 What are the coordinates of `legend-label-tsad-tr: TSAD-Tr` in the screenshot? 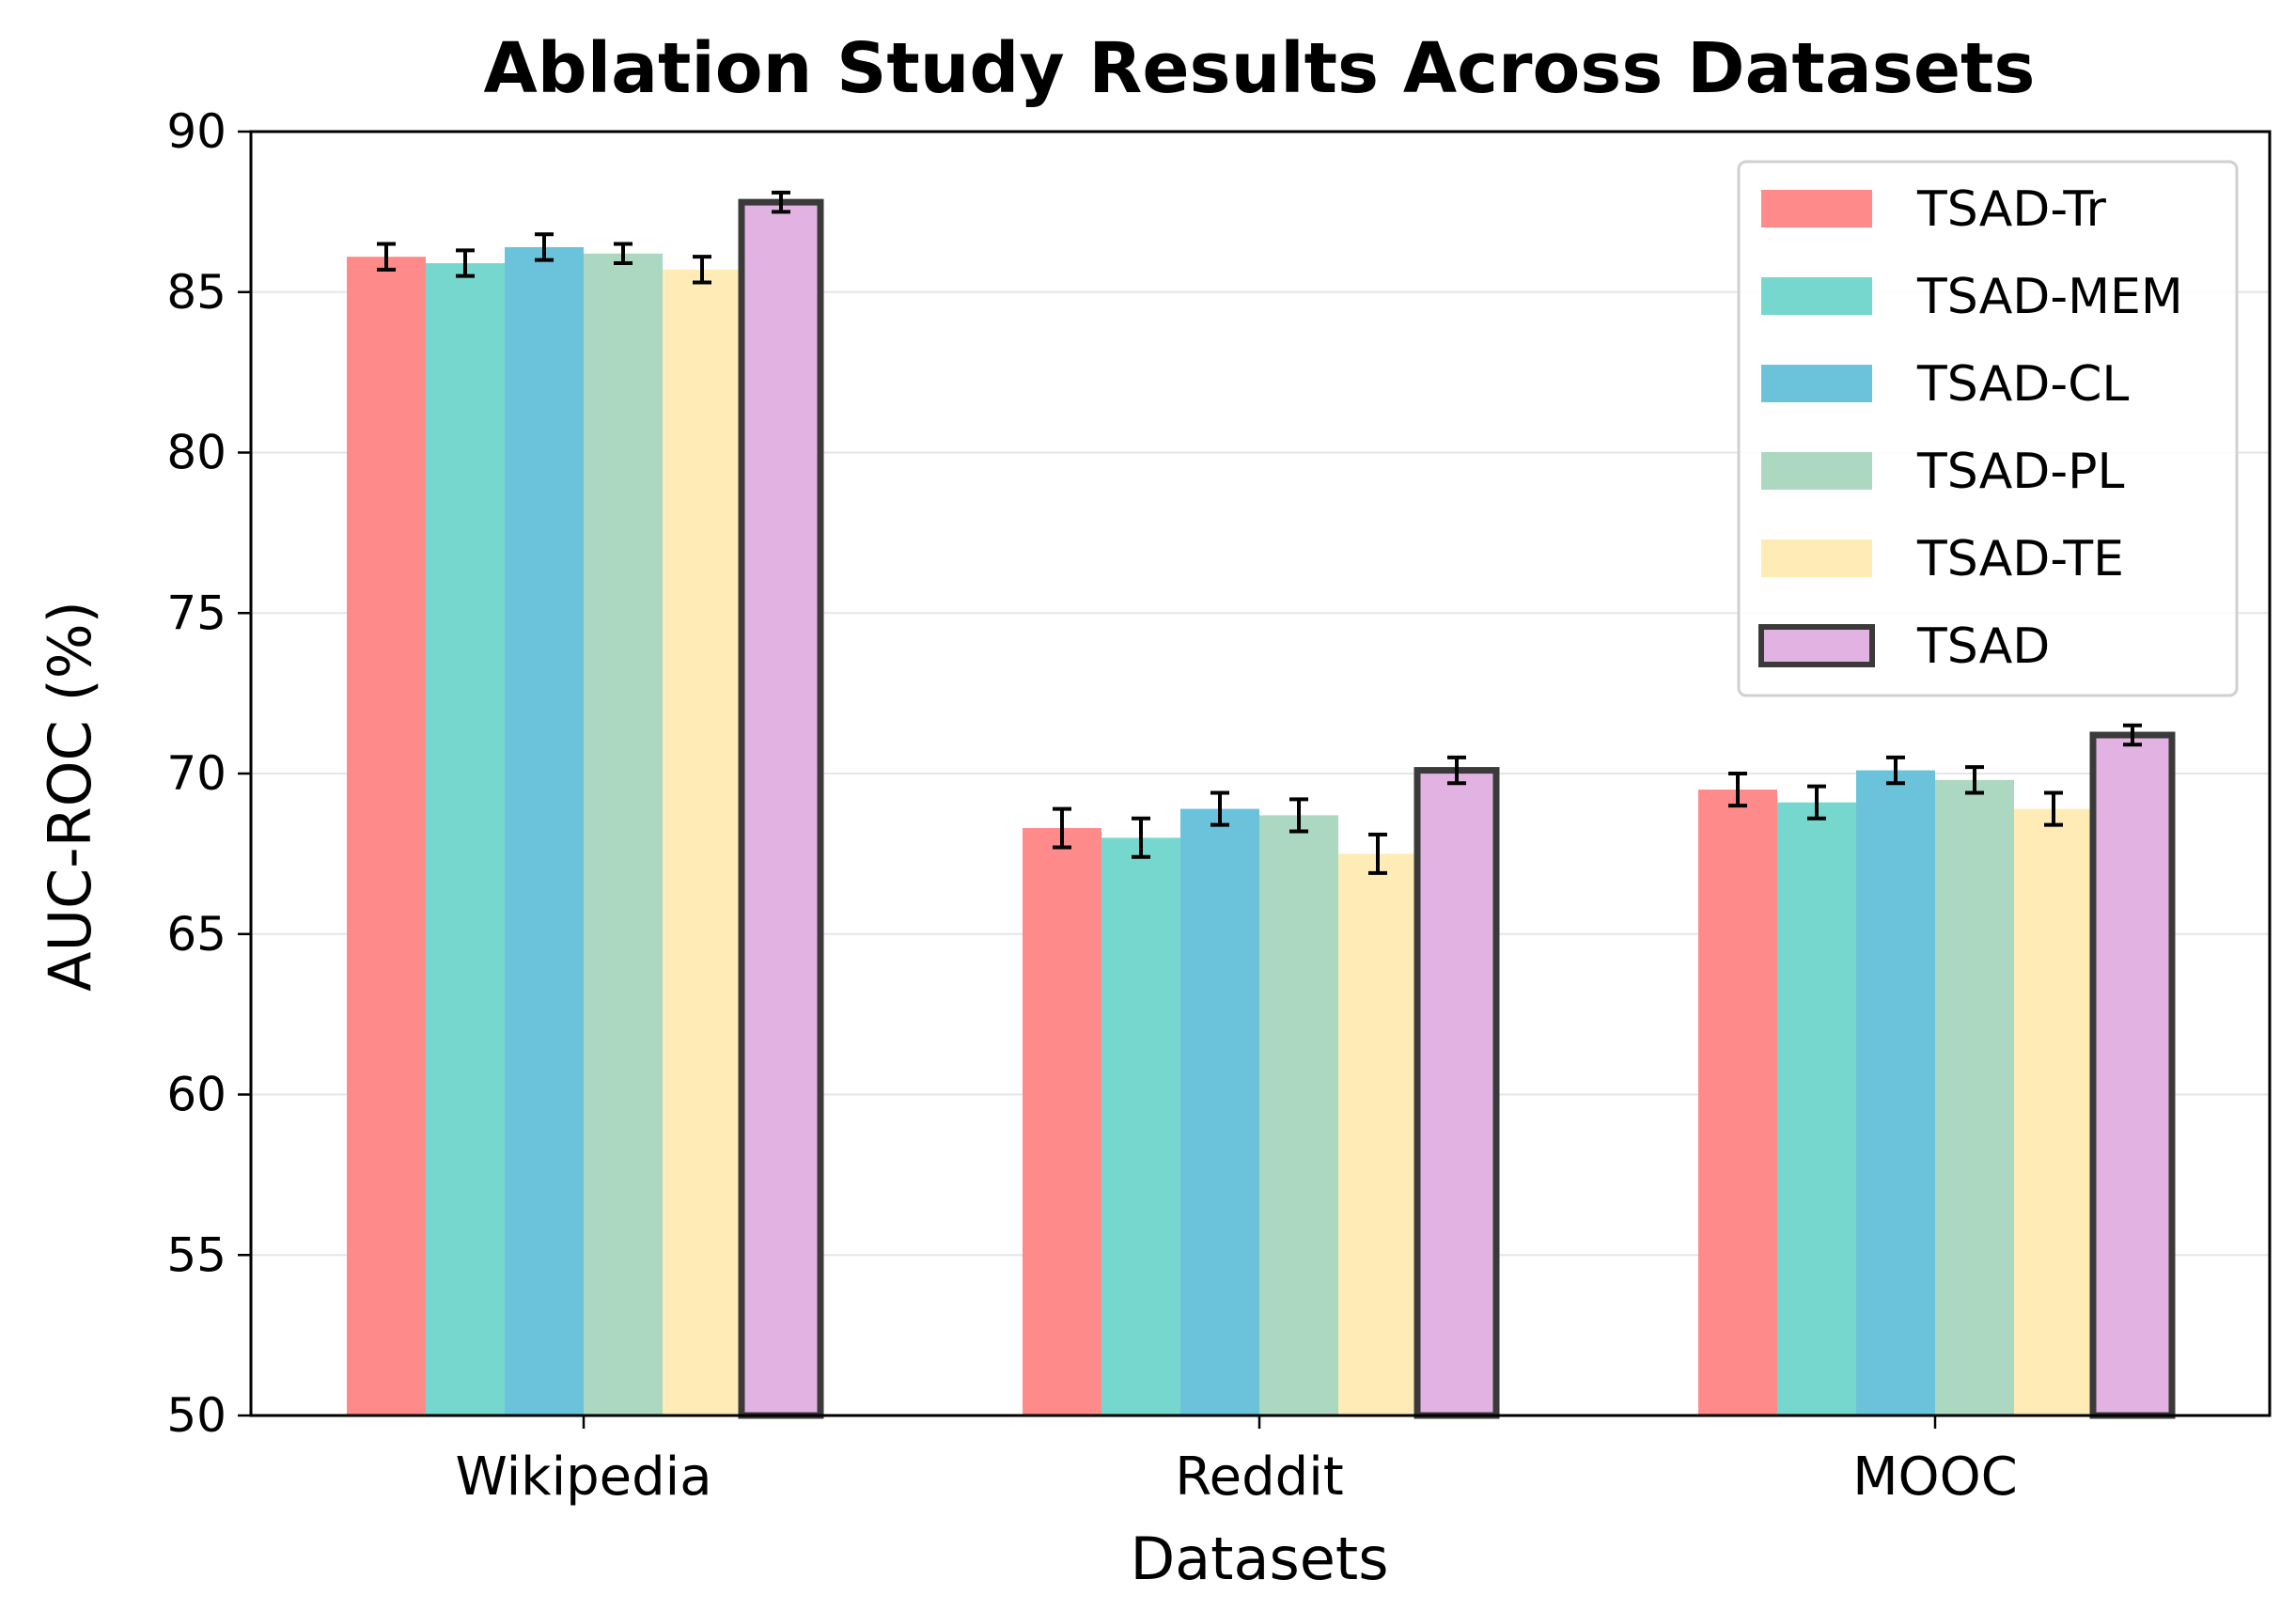 It's located at (2011, 210).